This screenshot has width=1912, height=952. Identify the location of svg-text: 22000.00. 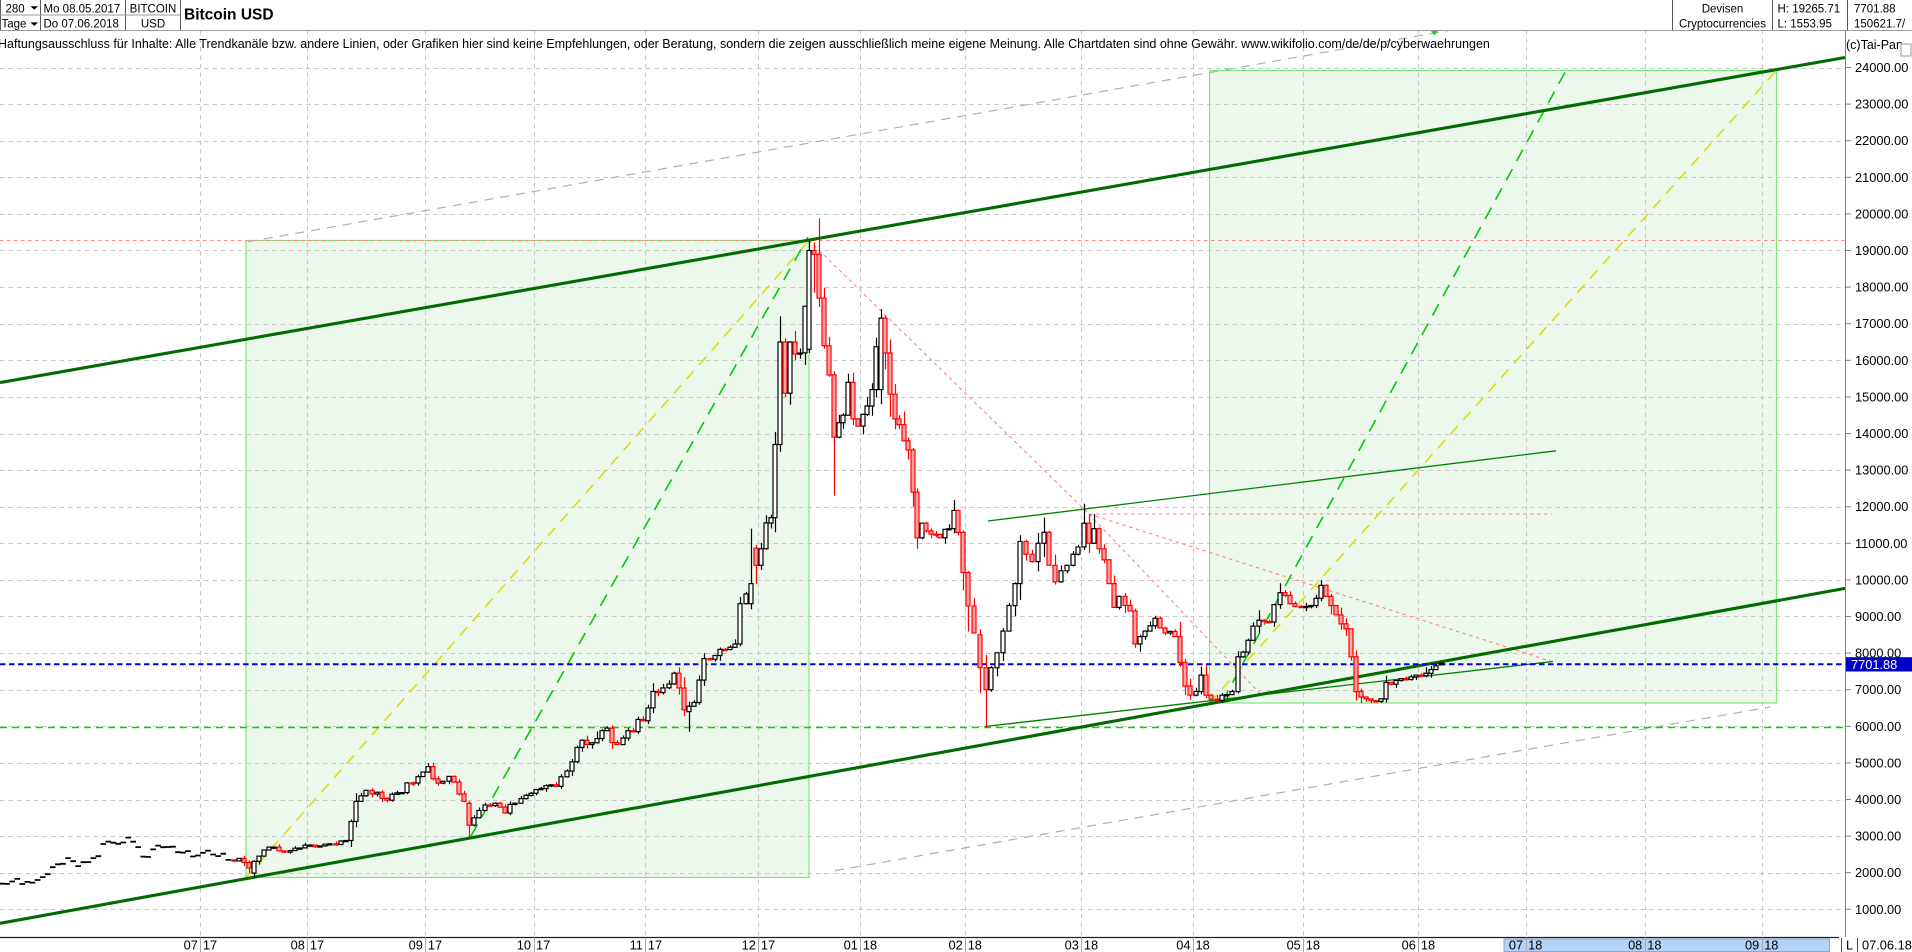
(1881, 140).